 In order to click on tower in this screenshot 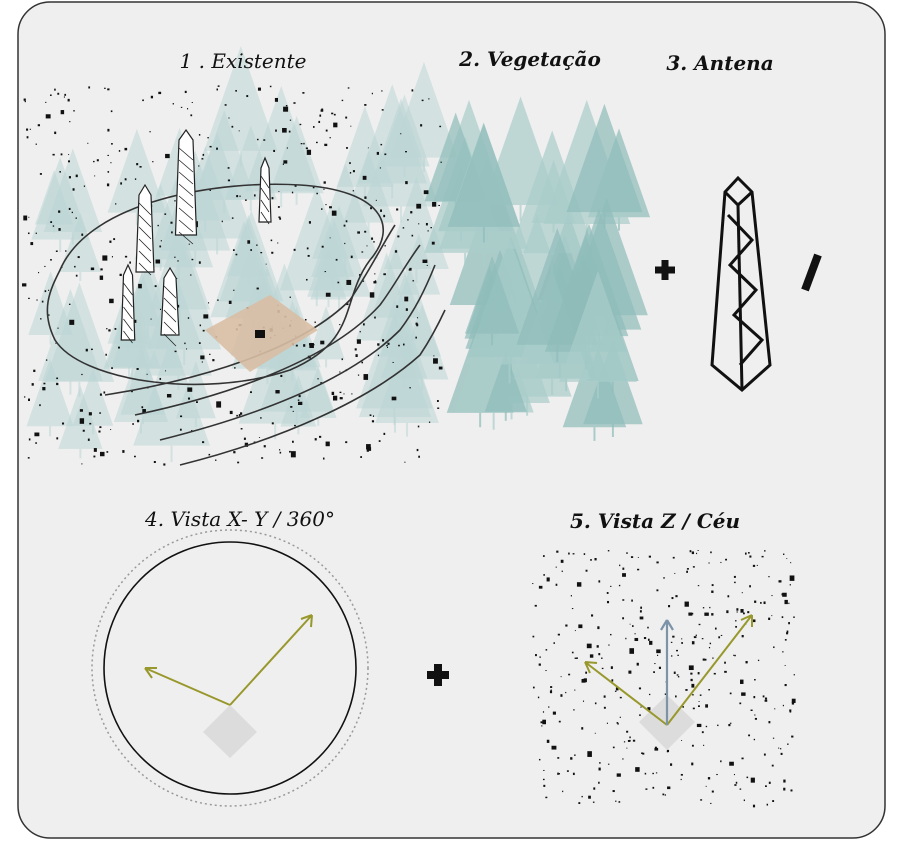, I will do `click(145, 228)`.